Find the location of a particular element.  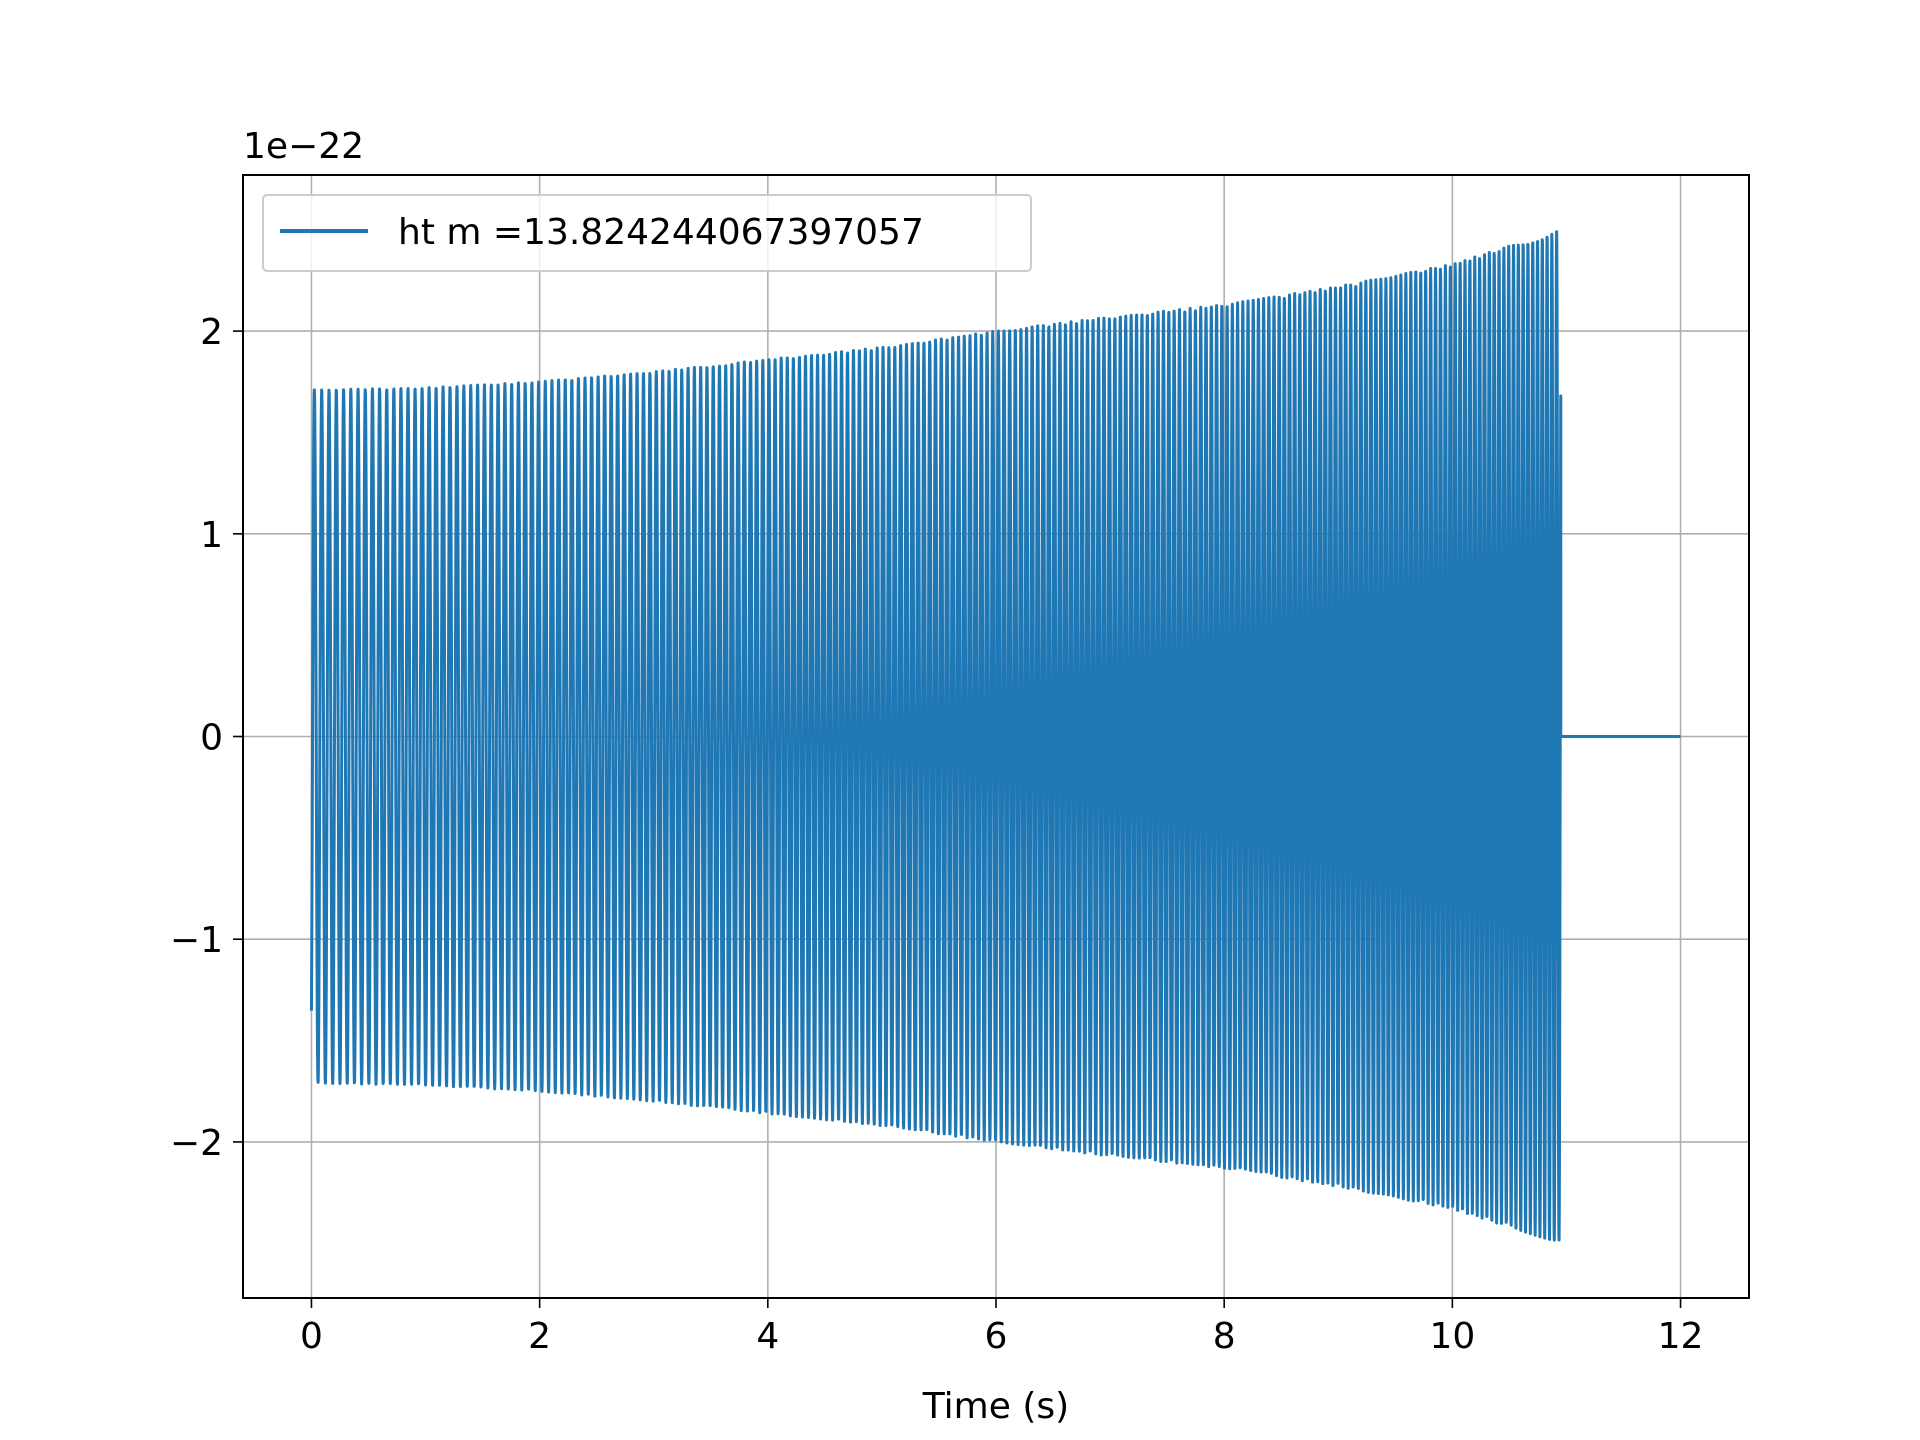

legend-box is located at coordinates (647, 233).